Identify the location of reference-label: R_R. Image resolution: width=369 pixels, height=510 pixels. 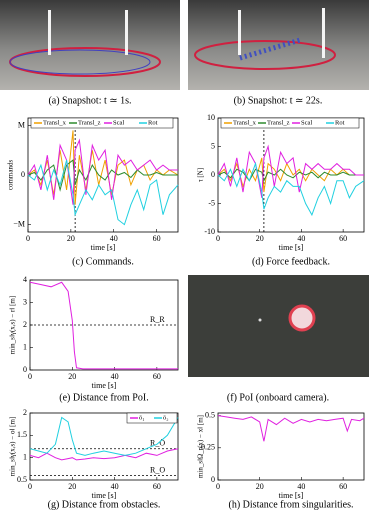
(157, 319).